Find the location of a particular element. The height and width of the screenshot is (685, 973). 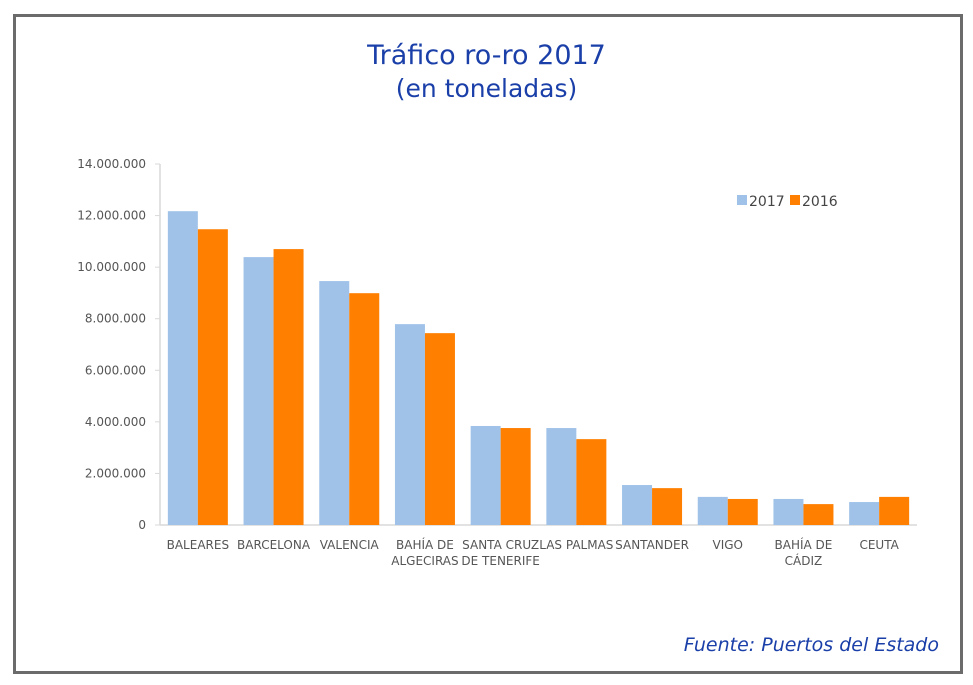

legend-swatch-2017 is located at coordinates (742, 200).